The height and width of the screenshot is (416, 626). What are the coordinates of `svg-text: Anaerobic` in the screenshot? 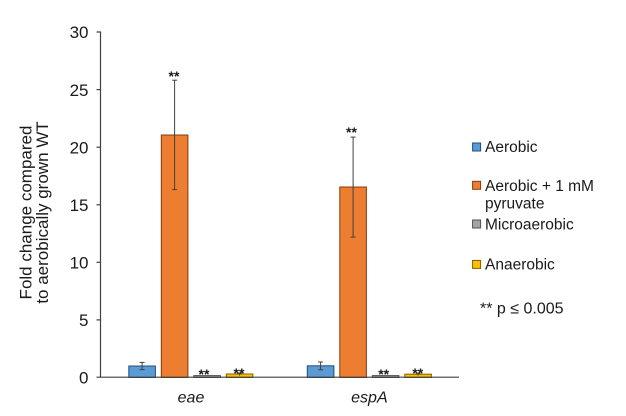 It's located at (520, 265).